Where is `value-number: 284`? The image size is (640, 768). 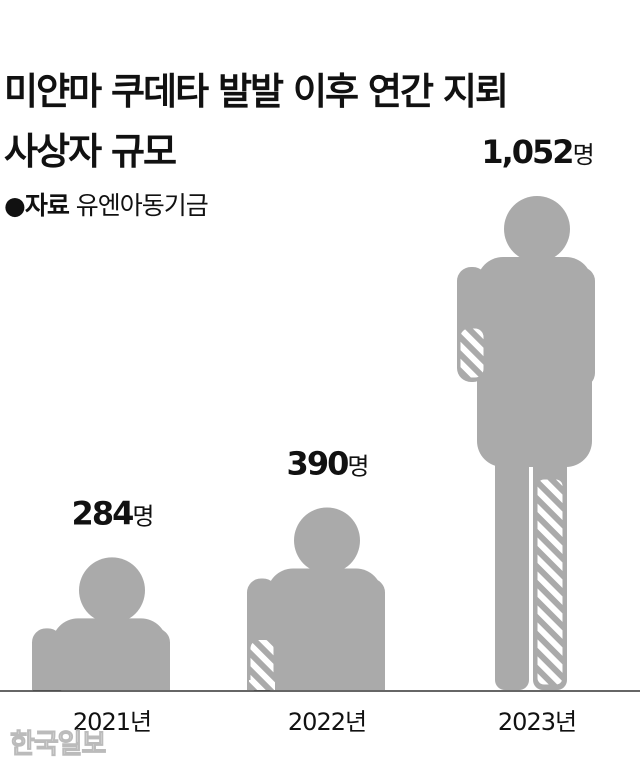 value-number: 284 is located at coordinates (103, 513).